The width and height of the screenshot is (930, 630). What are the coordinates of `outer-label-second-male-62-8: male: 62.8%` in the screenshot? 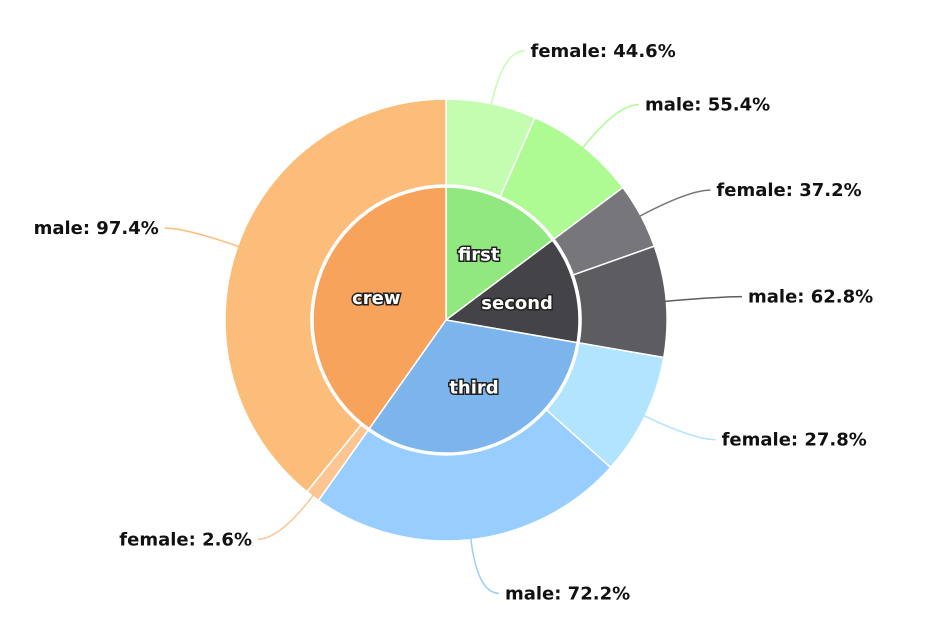 It's located at (810, 297).